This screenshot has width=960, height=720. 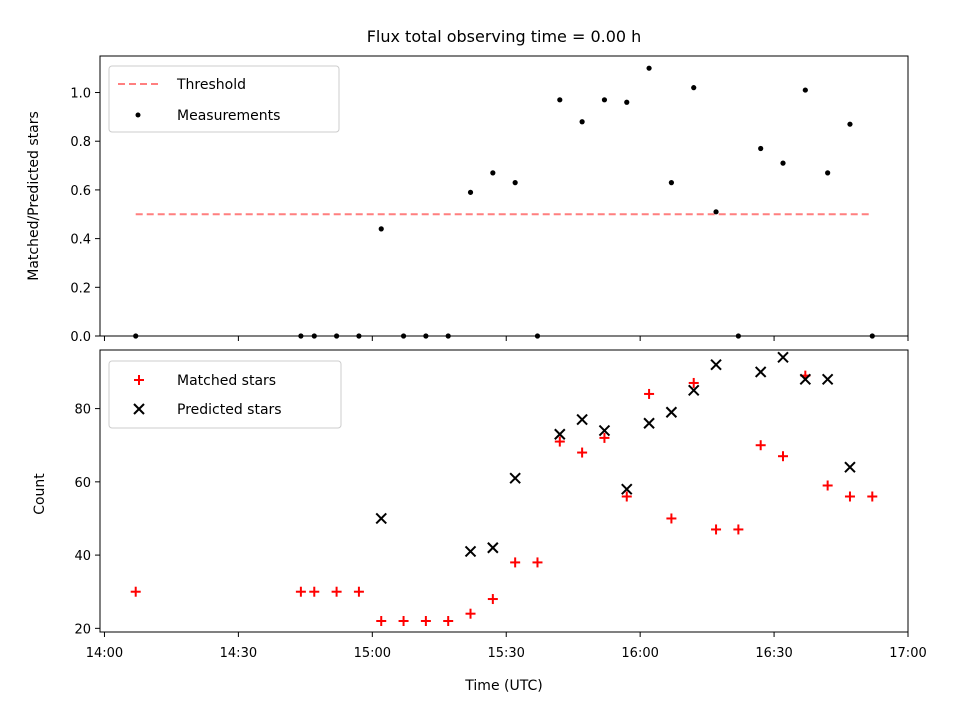 What do you see at coordinates (138, 115) in the screenshot?
I see `legend-measurements-swatch` at bounding box center [138, 115].